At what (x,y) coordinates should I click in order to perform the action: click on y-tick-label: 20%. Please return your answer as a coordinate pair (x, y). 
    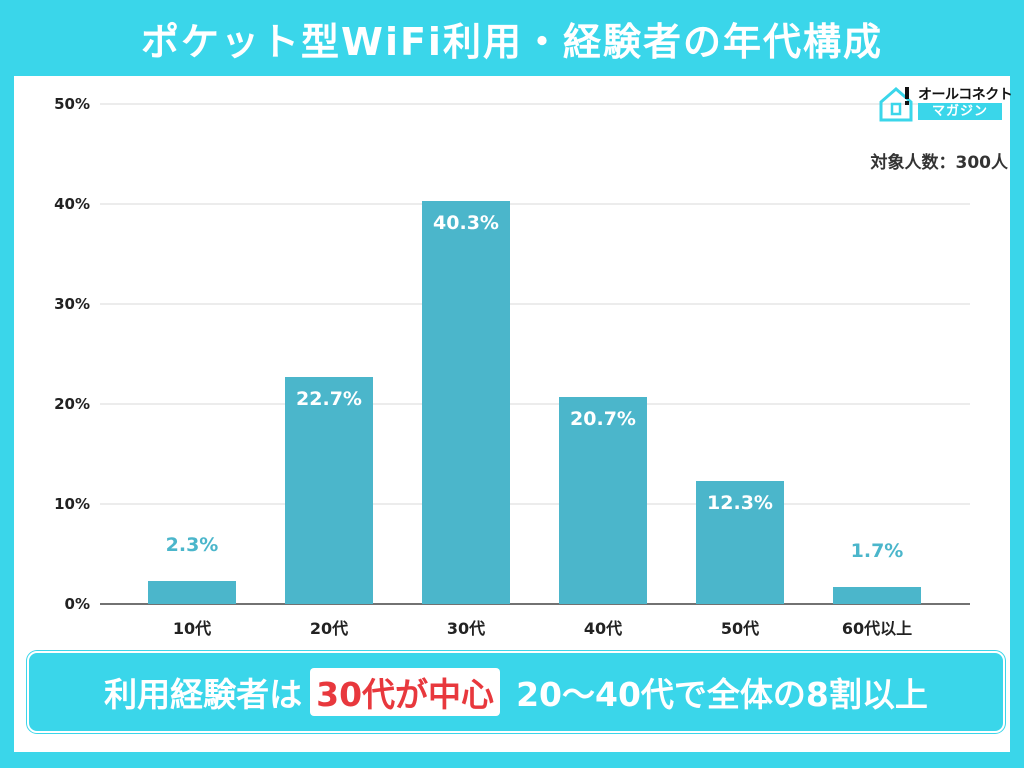
    Looking at the image, I should click on (72, 404).